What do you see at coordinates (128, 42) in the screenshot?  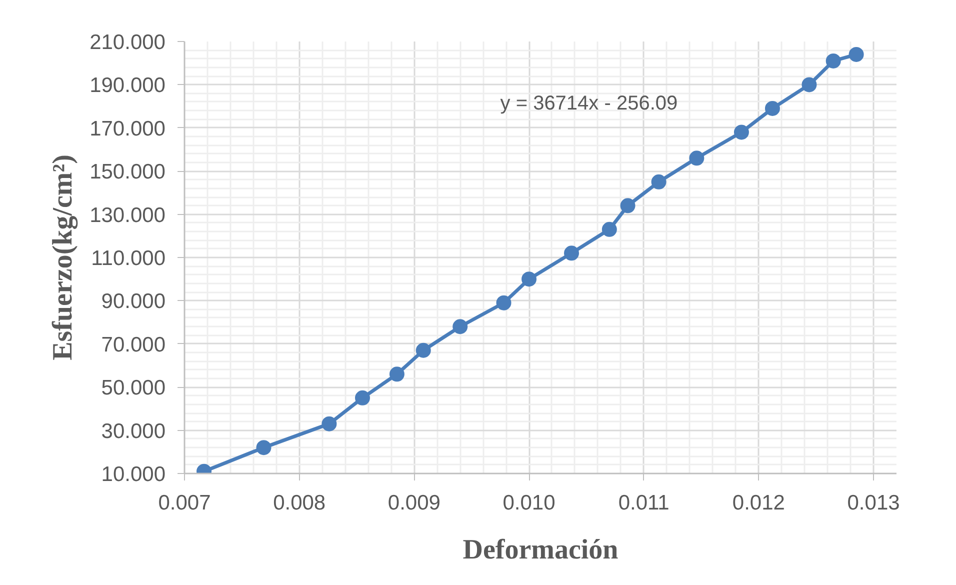 I see `y-tick-label: 210.000` at bounding box center [128, 42].